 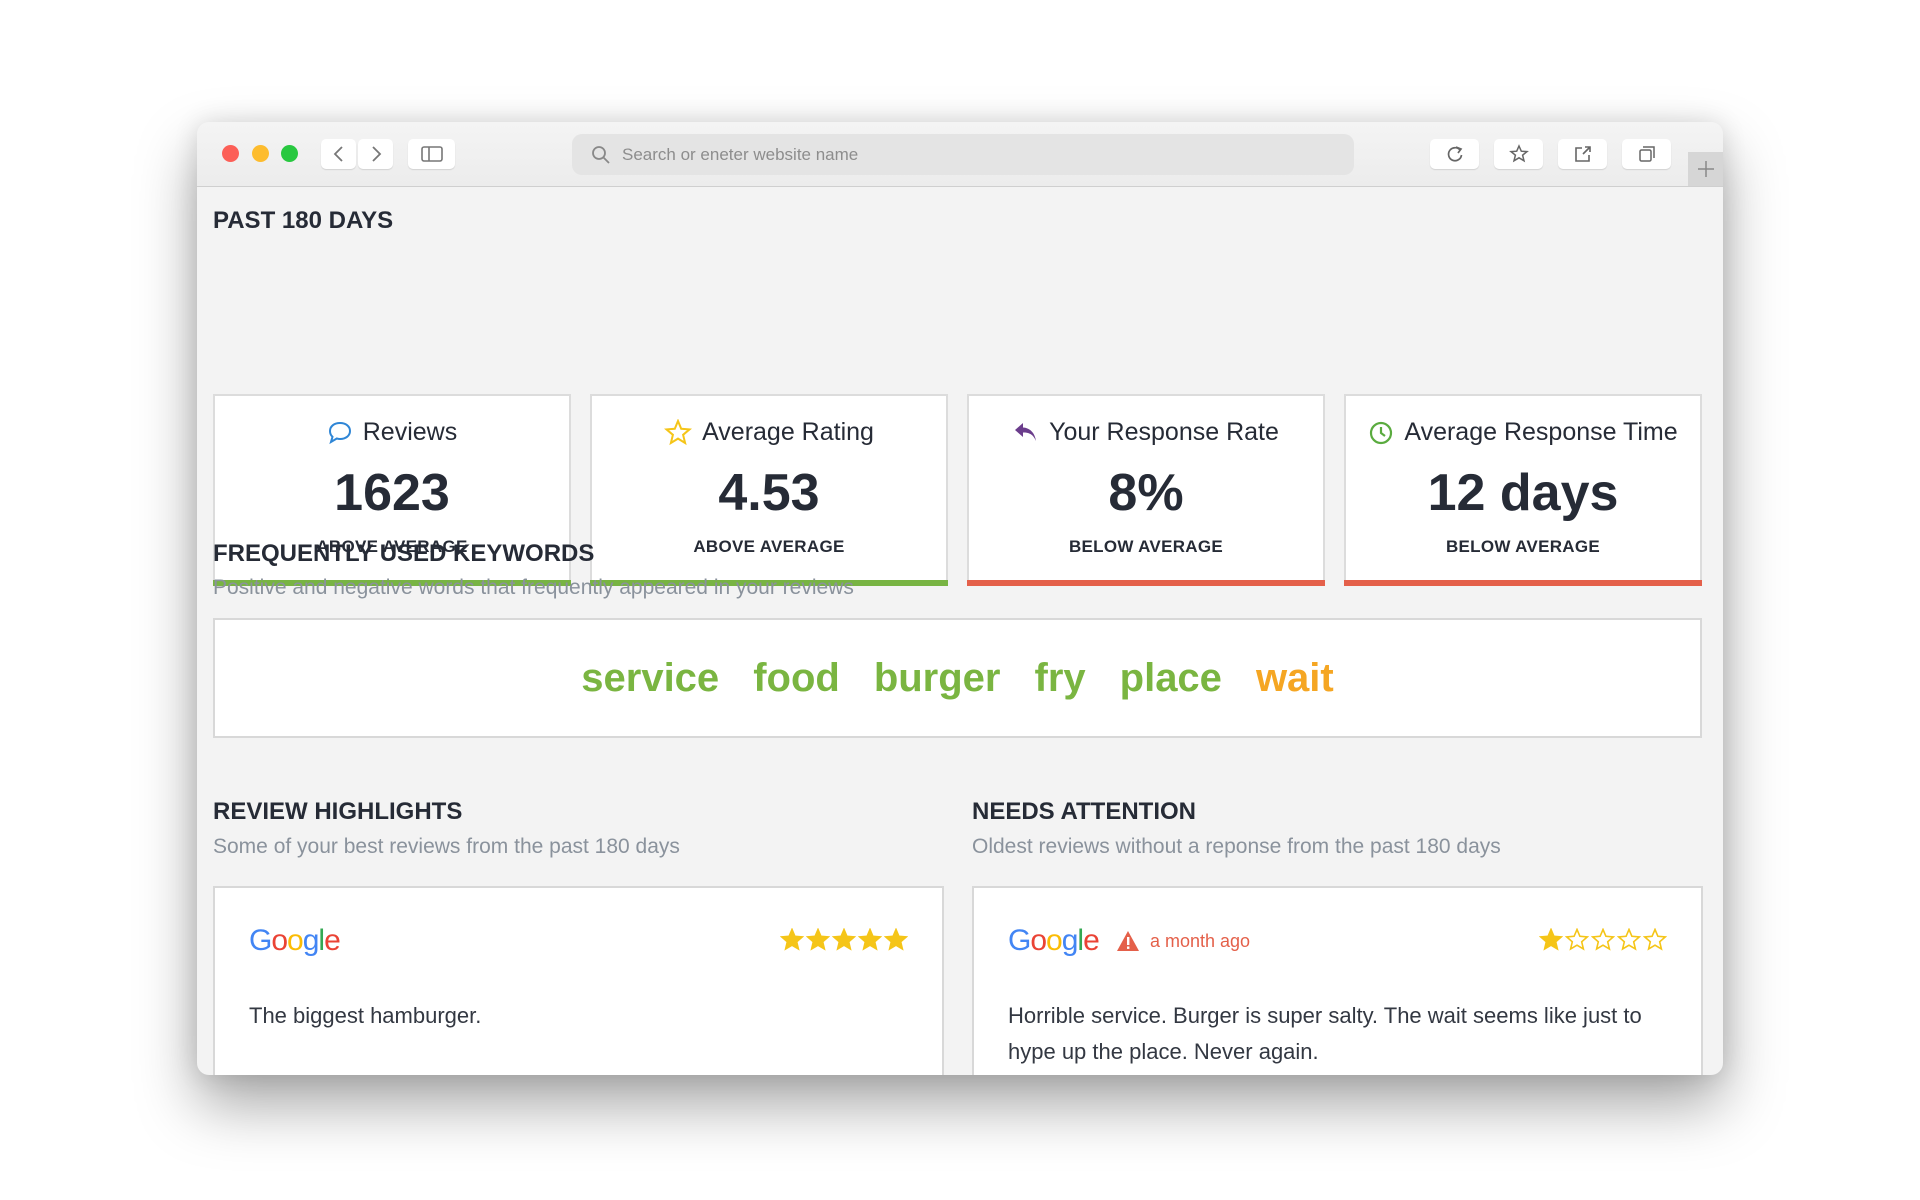 I want to click on sidebar-button, so click(x=431, y=154).